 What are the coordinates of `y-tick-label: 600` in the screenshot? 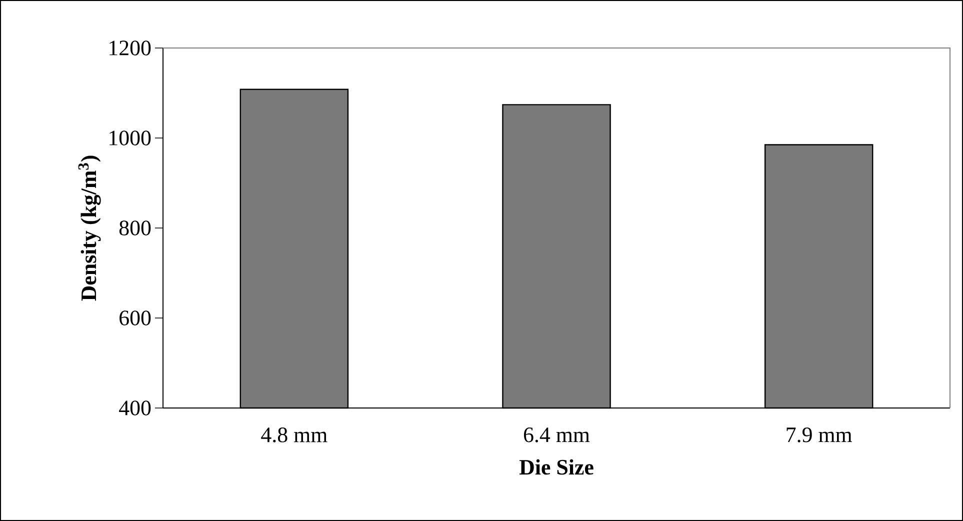 It's located at (135, 318).